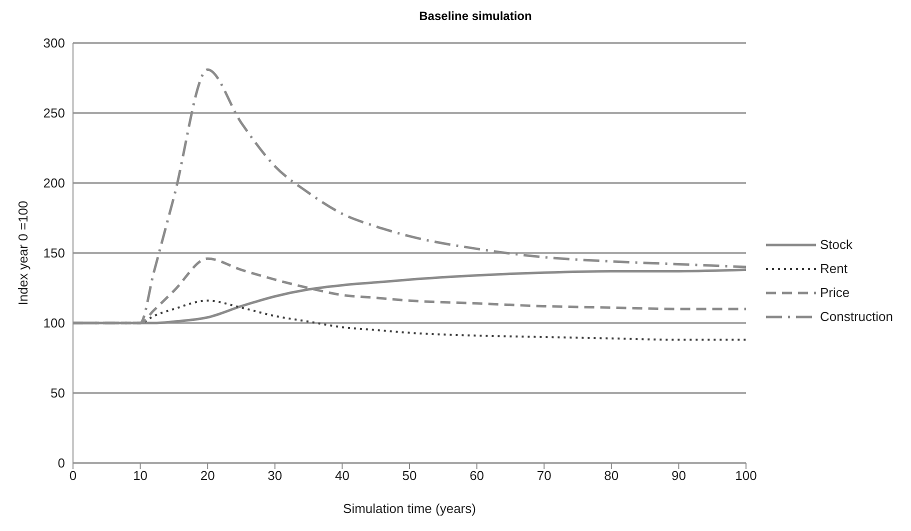 The width and height of the screenshot is (911, 531). Describe the element at coordinates (23, 253) in the screenshot. I see `y-axis-title: Index year 0 =100` at that location.